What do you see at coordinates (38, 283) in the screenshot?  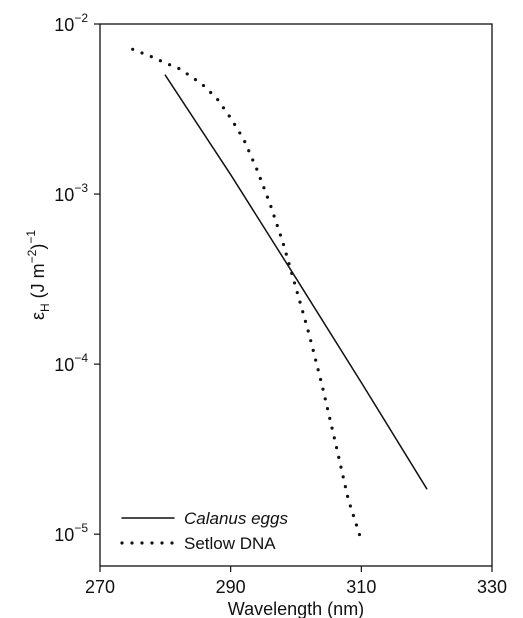 I see `y-title-unit: (J m` at bounding box center [38, 283].